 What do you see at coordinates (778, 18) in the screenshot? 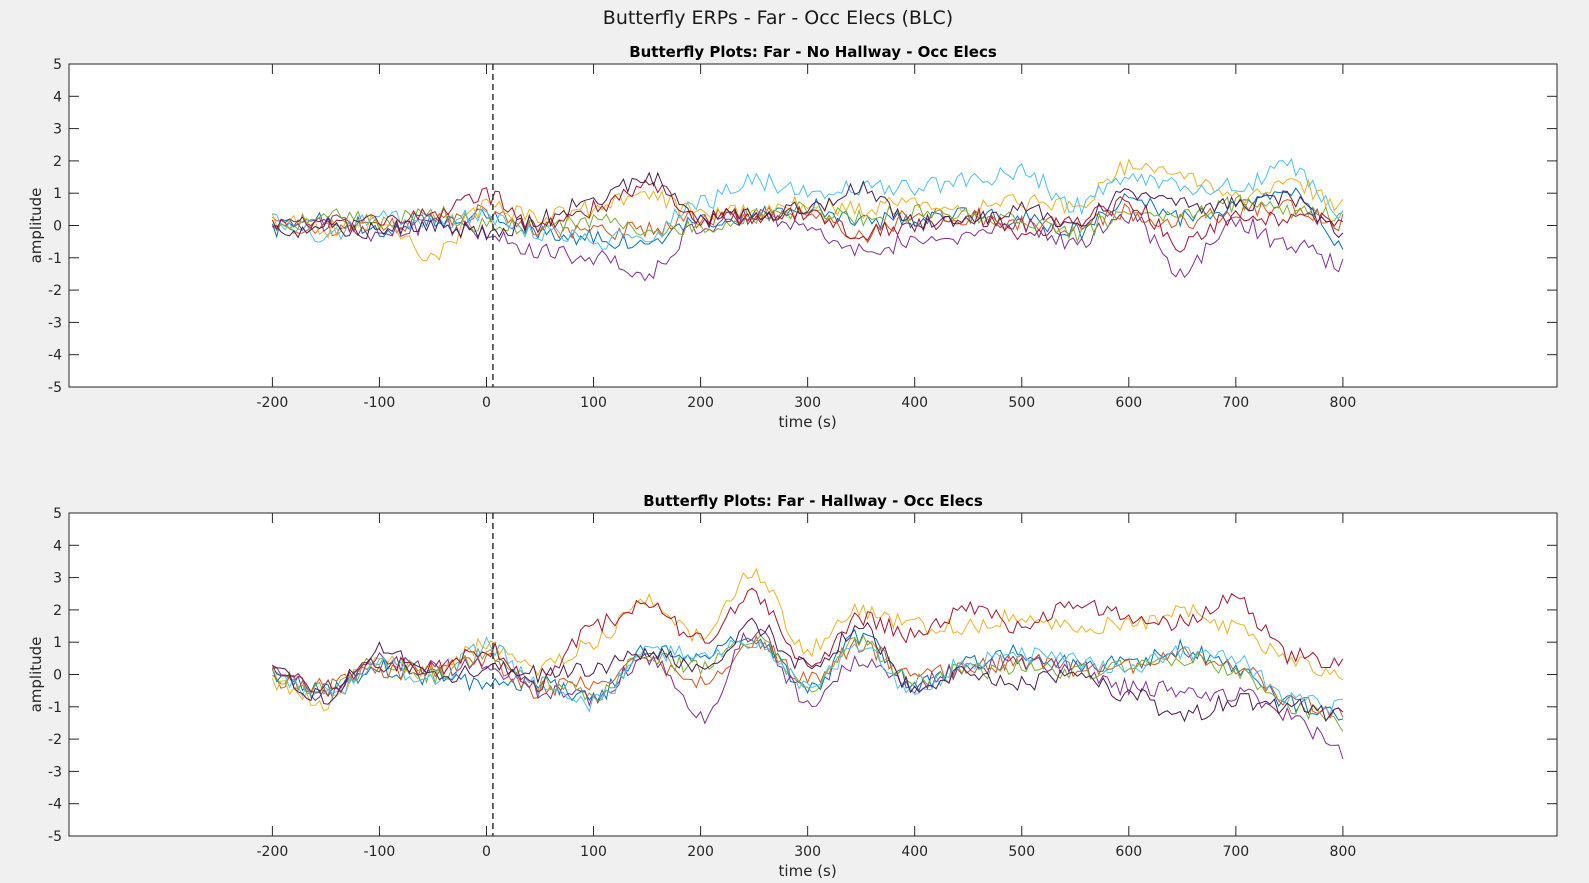
I see `figure-title: Butterfly ERPs - Far - Occ Elecs (BLC)` at bounding box center [778, 18].